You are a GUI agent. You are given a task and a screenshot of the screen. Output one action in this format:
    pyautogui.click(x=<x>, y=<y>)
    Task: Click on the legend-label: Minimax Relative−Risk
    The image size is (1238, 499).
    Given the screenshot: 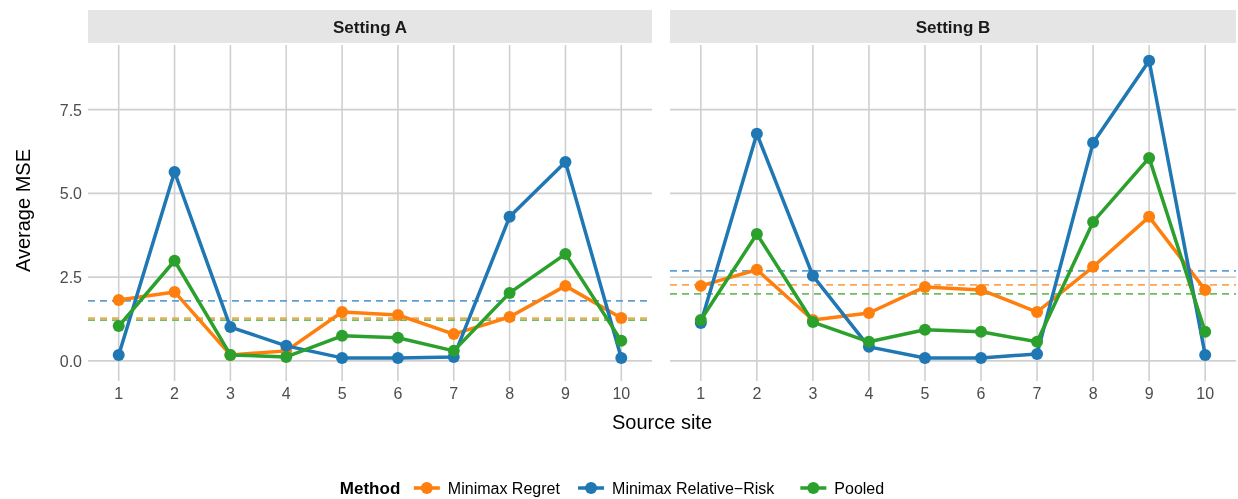 What is the action you would take?
    pyautogui.click(x=694, y=488)
    